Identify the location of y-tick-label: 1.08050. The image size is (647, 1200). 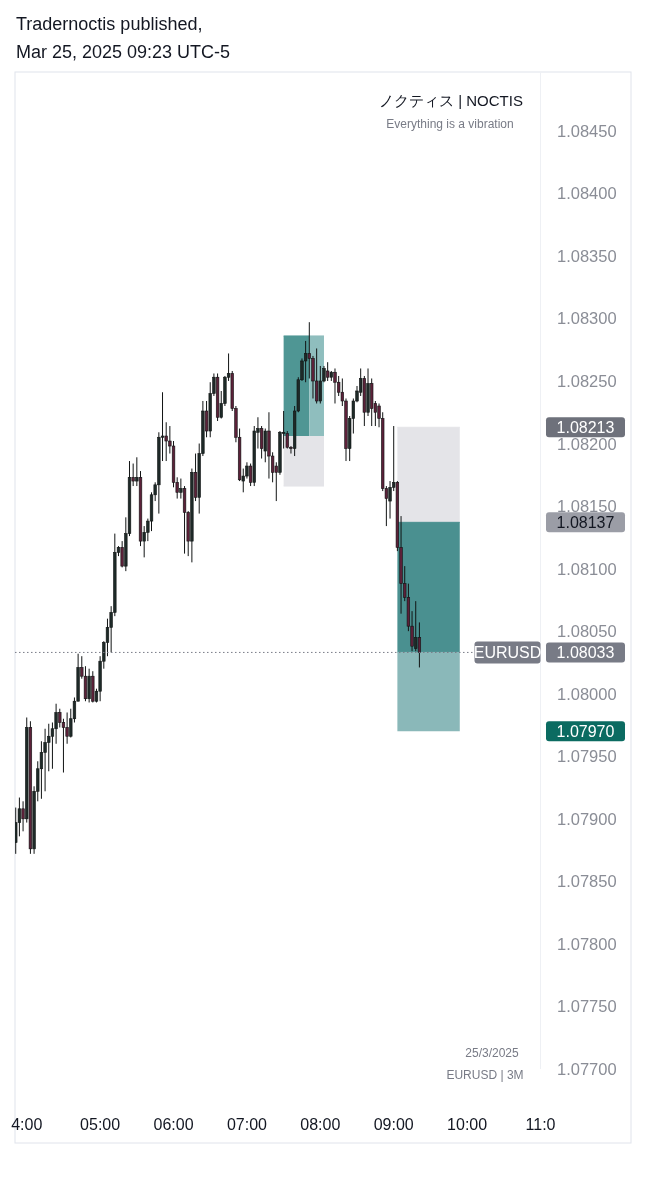
(587, 631).